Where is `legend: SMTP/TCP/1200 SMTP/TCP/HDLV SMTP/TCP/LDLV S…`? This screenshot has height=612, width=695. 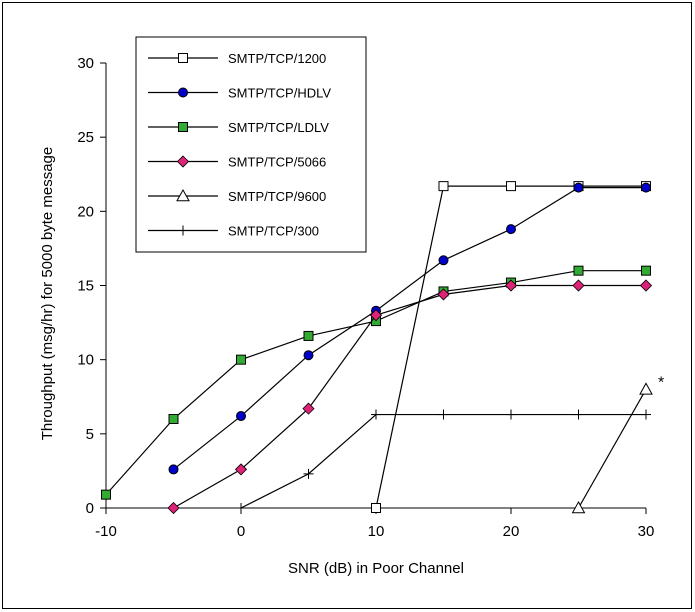 legend: SMTP/TCP/1200 SMTP/TCP/HDLV SMTP/TCP/LDLV S… is located at coordinates (251, 144).